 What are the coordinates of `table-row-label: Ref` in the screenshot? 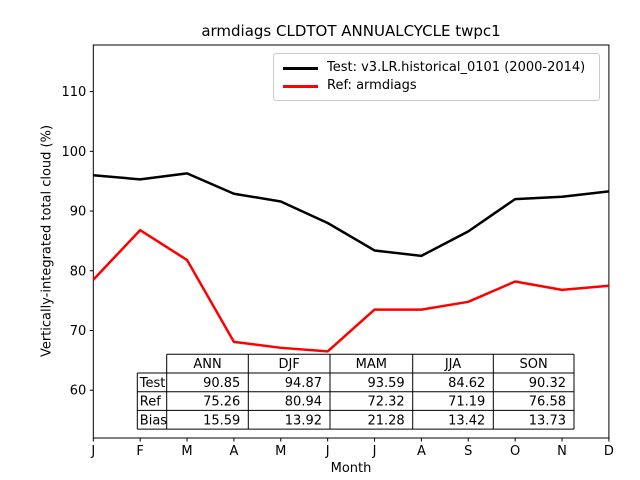 It's located at (150, 402).